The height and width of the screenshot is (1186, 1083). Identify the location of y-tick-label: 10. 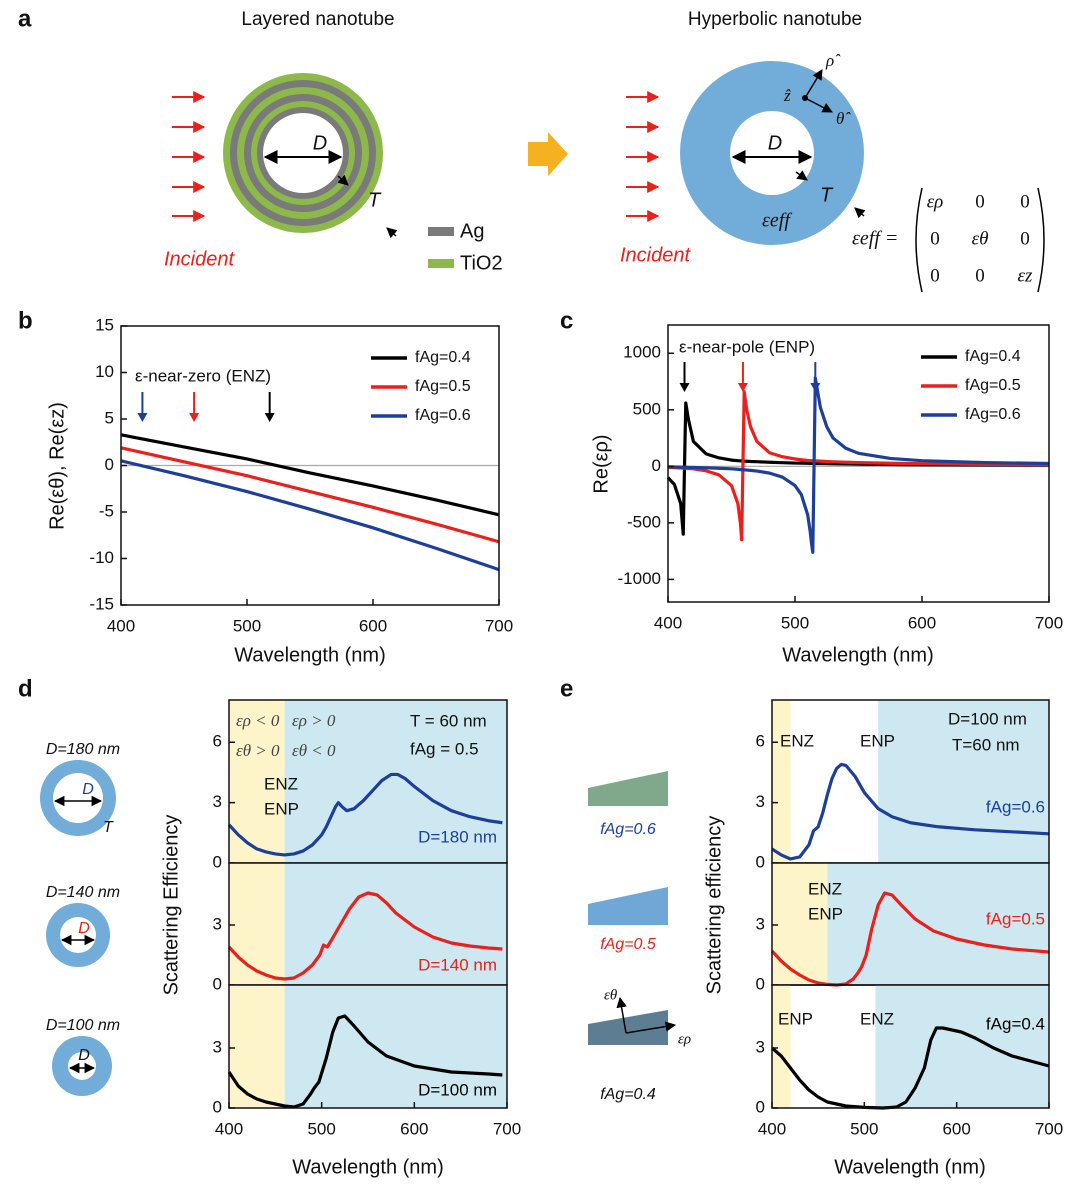
(104, 371).